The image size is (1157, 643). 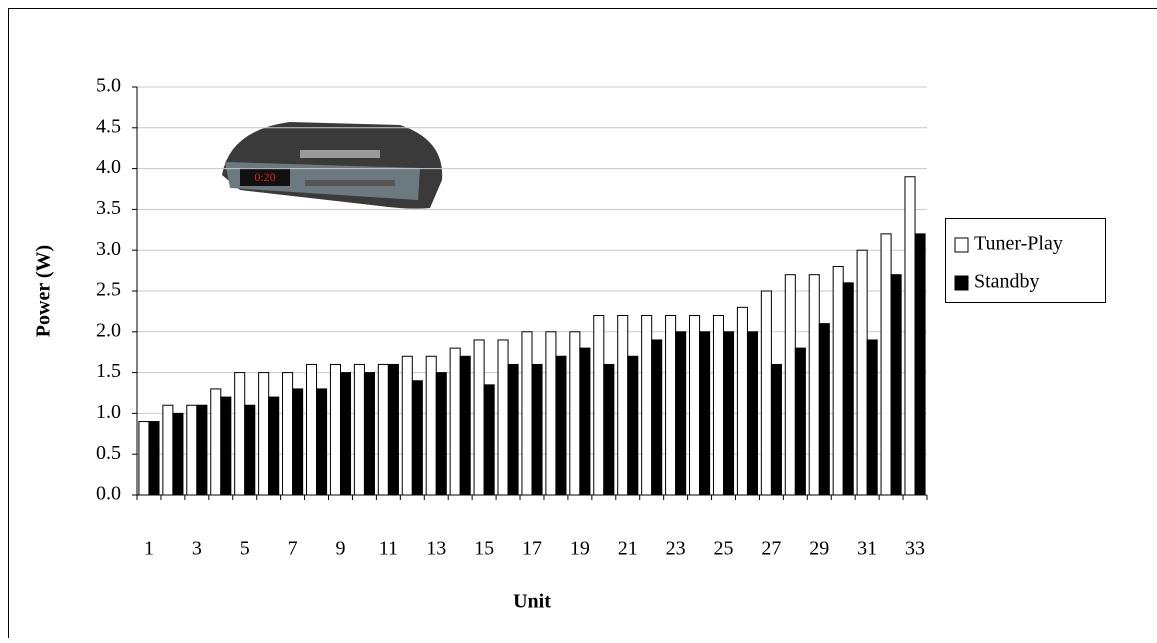 I want to click on x-tick-label: 19, so click(x=580, y=549).